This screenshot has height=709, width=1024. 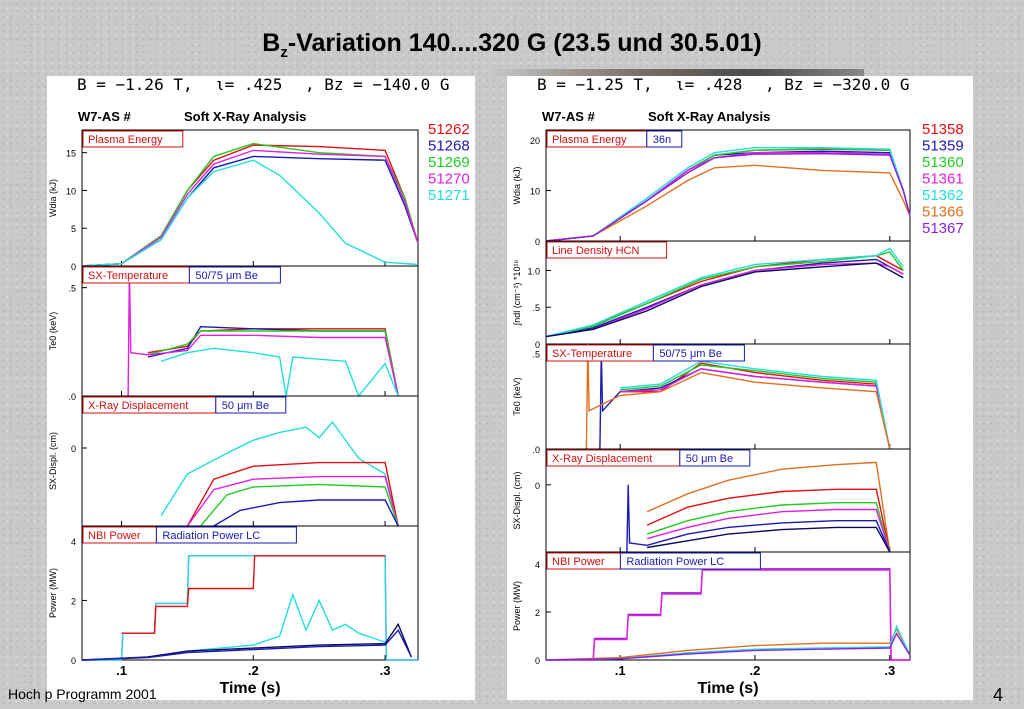 I want to click on legend-shot-51366: 51366, so click(x=943, y=212).